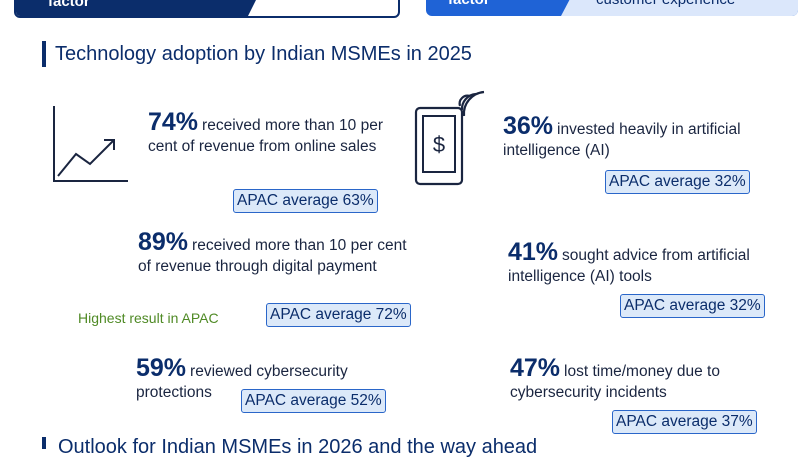  I want to click on stat-text: reviewed cybersecurity protections, so click(242, 382).